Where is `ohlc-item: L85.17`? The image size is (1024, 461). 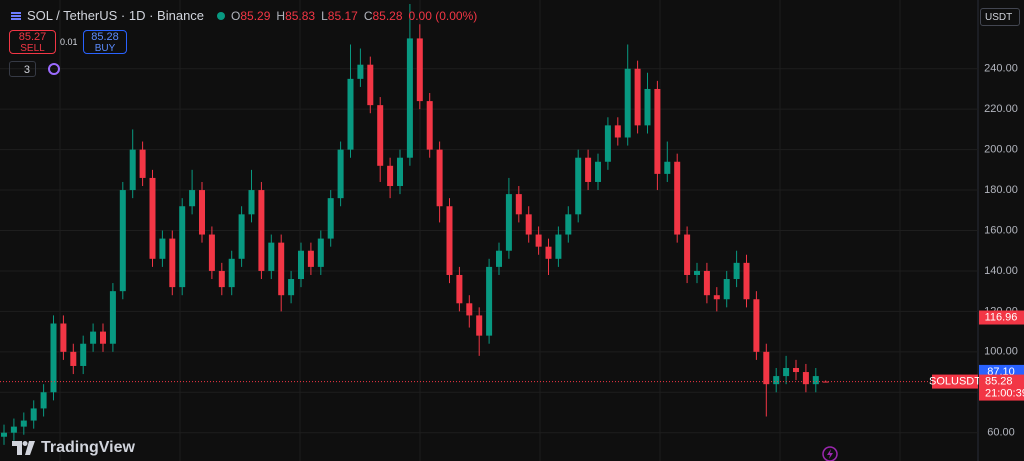
ohlc-item: L85.17 is located at coordinates (339, 16).